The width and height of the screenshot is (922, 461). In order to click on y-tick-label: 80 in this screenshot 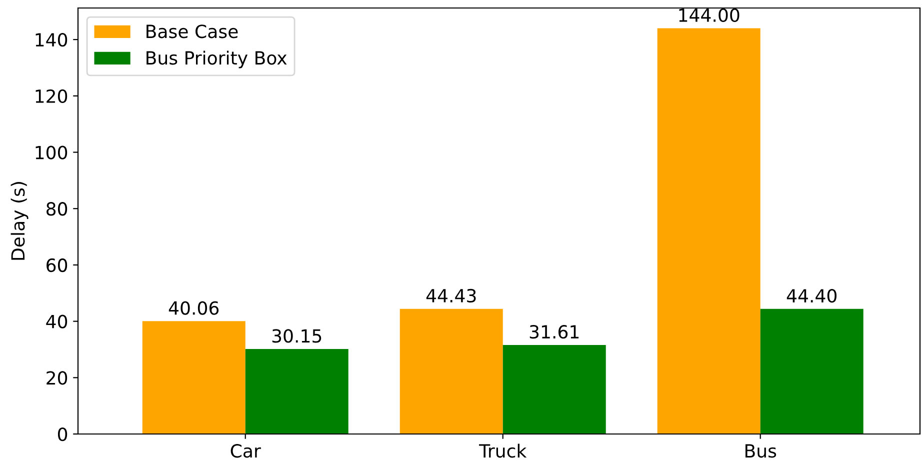, I will do `click(57, 209)`.